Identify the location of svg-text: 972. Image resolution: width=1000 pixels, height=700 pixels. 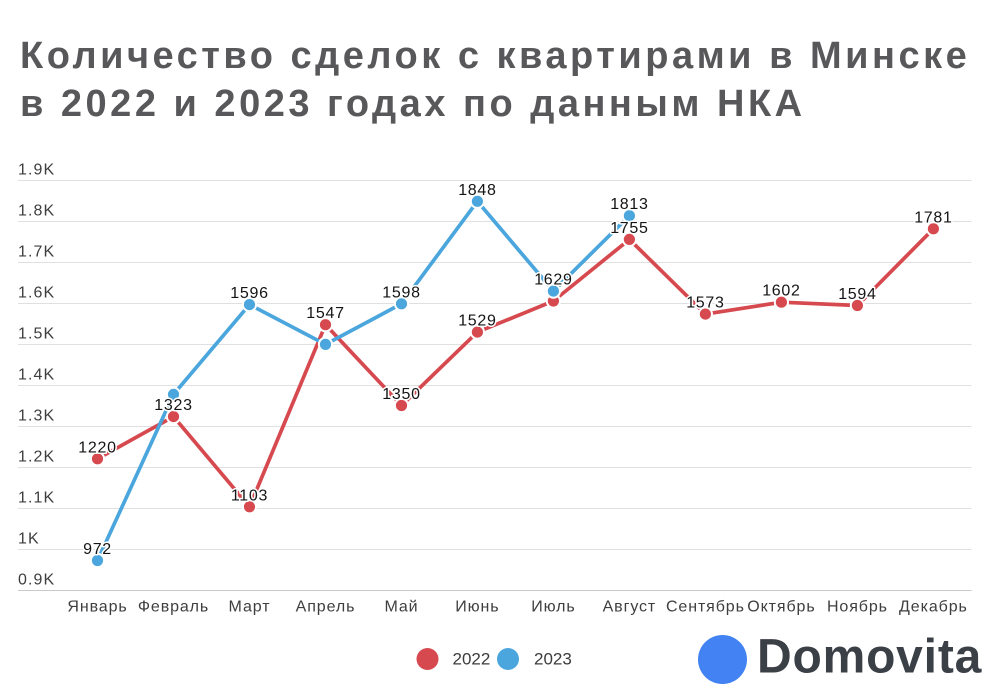
(97, 549).